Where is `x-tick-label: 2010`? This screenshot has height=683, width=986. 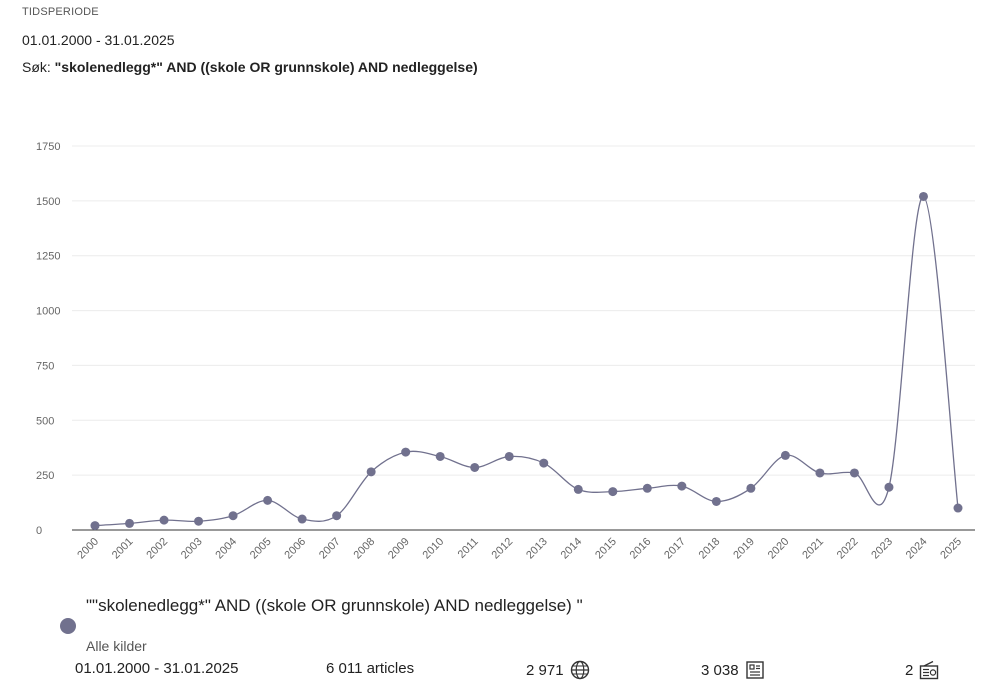
x-tick-label: 2010 is located at coordinates (434, 549).